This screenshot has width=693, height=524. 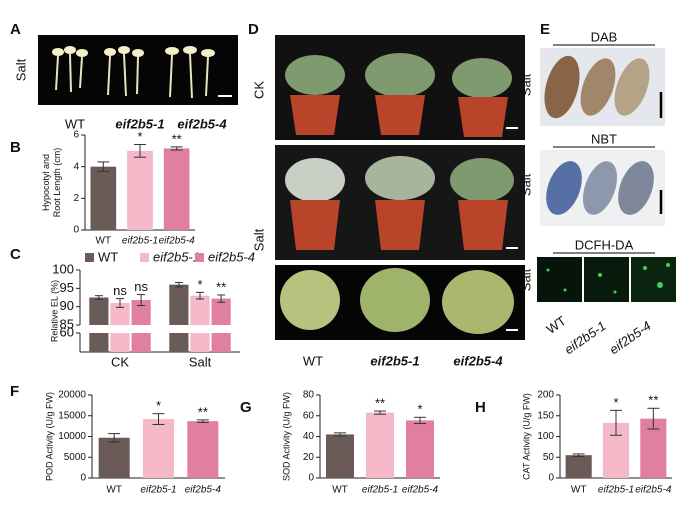 I want to click on photo-e-dcfh, so click(x=606, y=279).